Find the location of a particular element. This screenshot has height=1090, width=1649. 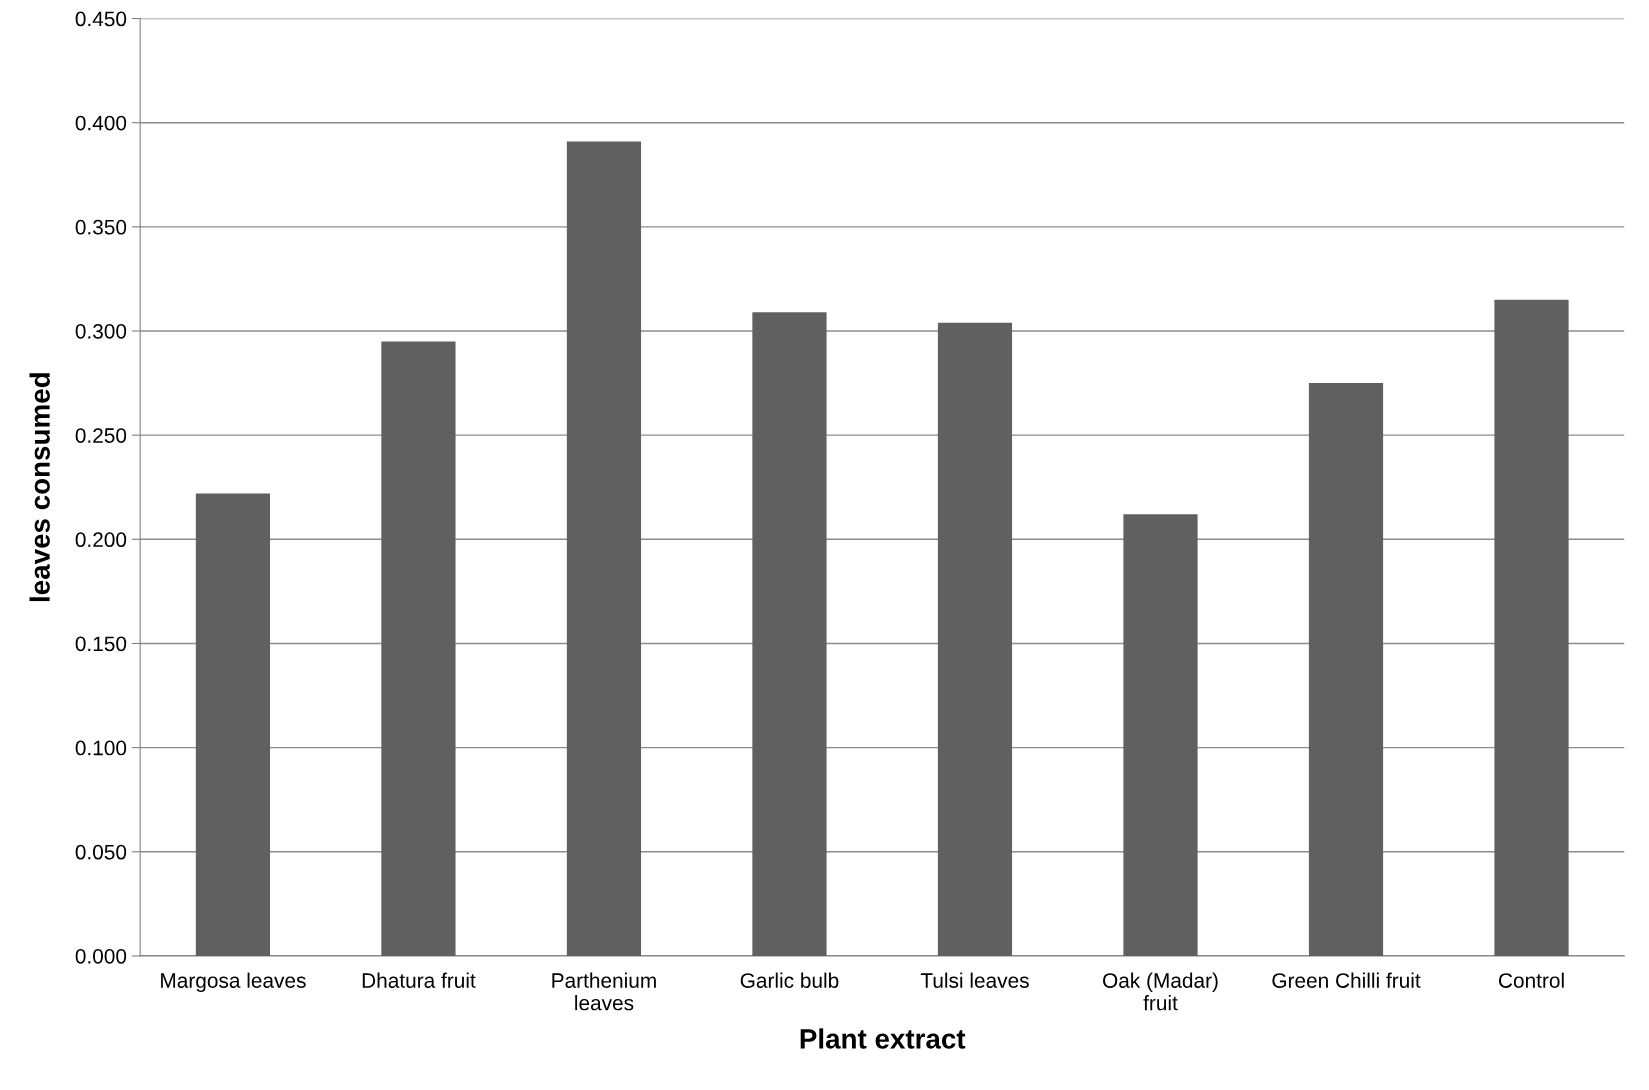

x-tick-label: Margosa leaves is located at coordinates (233, 982).